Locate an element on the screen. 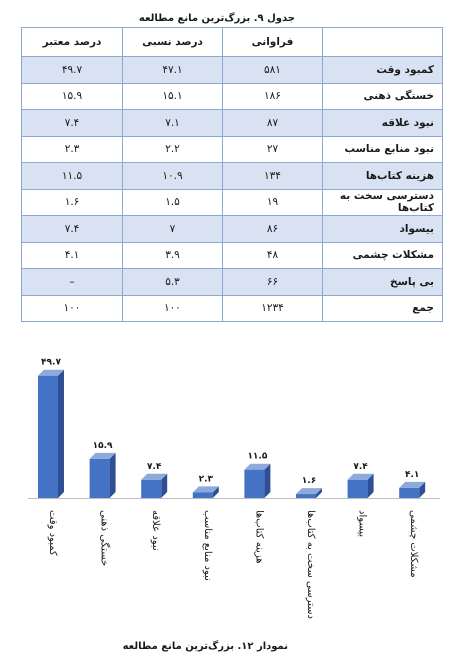 The width and height of the screenshot is (463, 667). row-category: بیسواد is located at coordinates (382, 229).